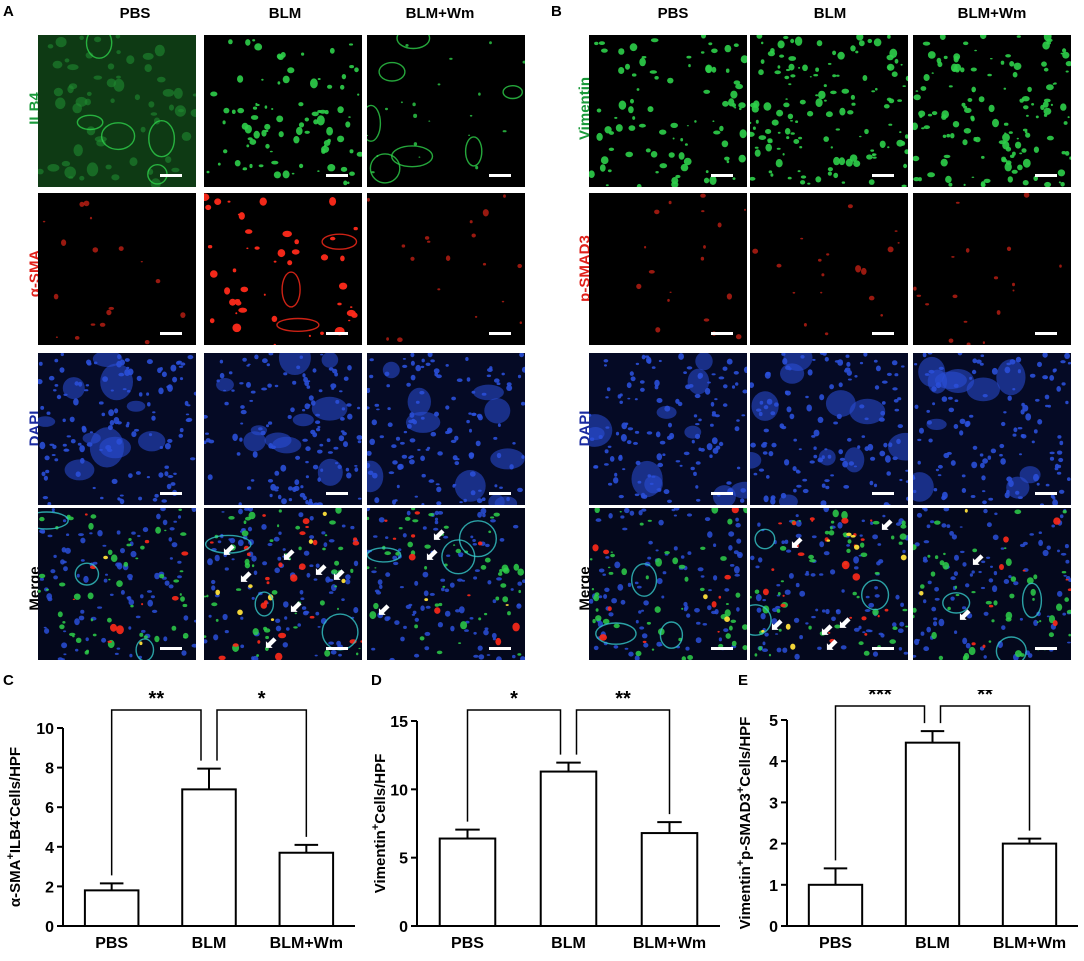 Image resolution: width=1084 pixels, height=961 pixels. I want to click on panel-letter-c: C, so click(8, 680).